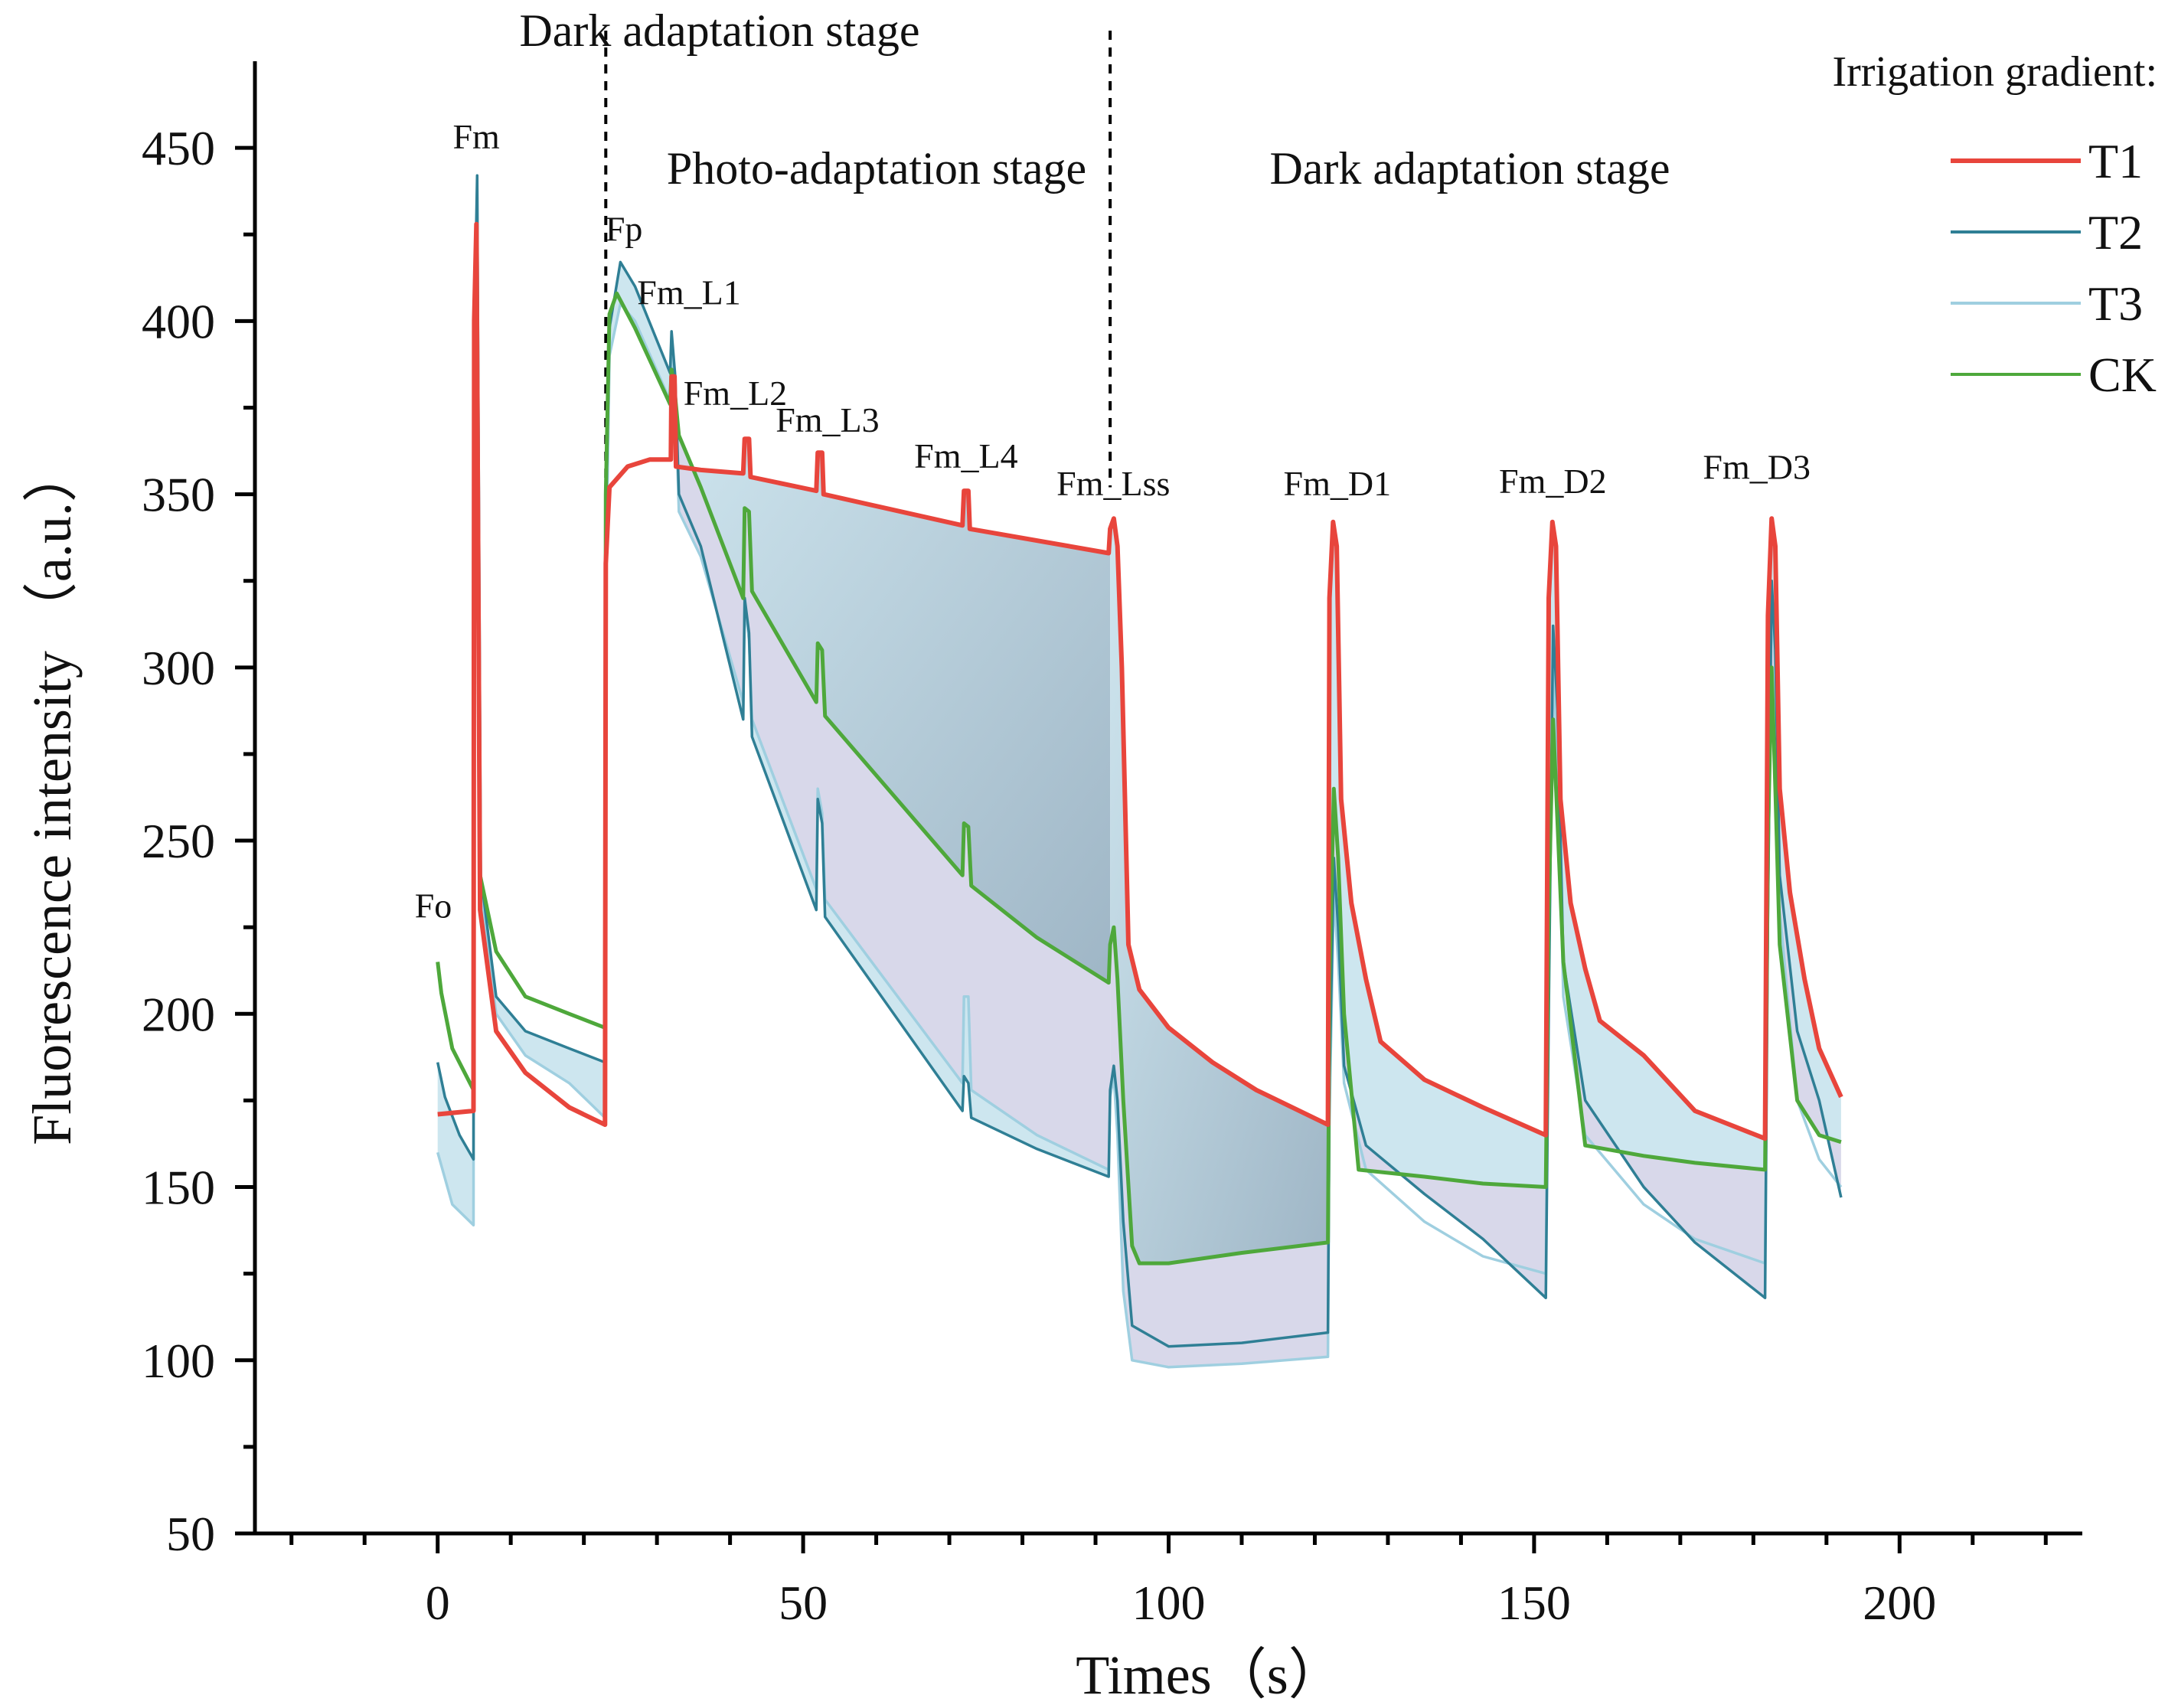  Describe the element at coordinates (1900, 1603) in the screenshot. I see `x-tick-label: 200` at that location.